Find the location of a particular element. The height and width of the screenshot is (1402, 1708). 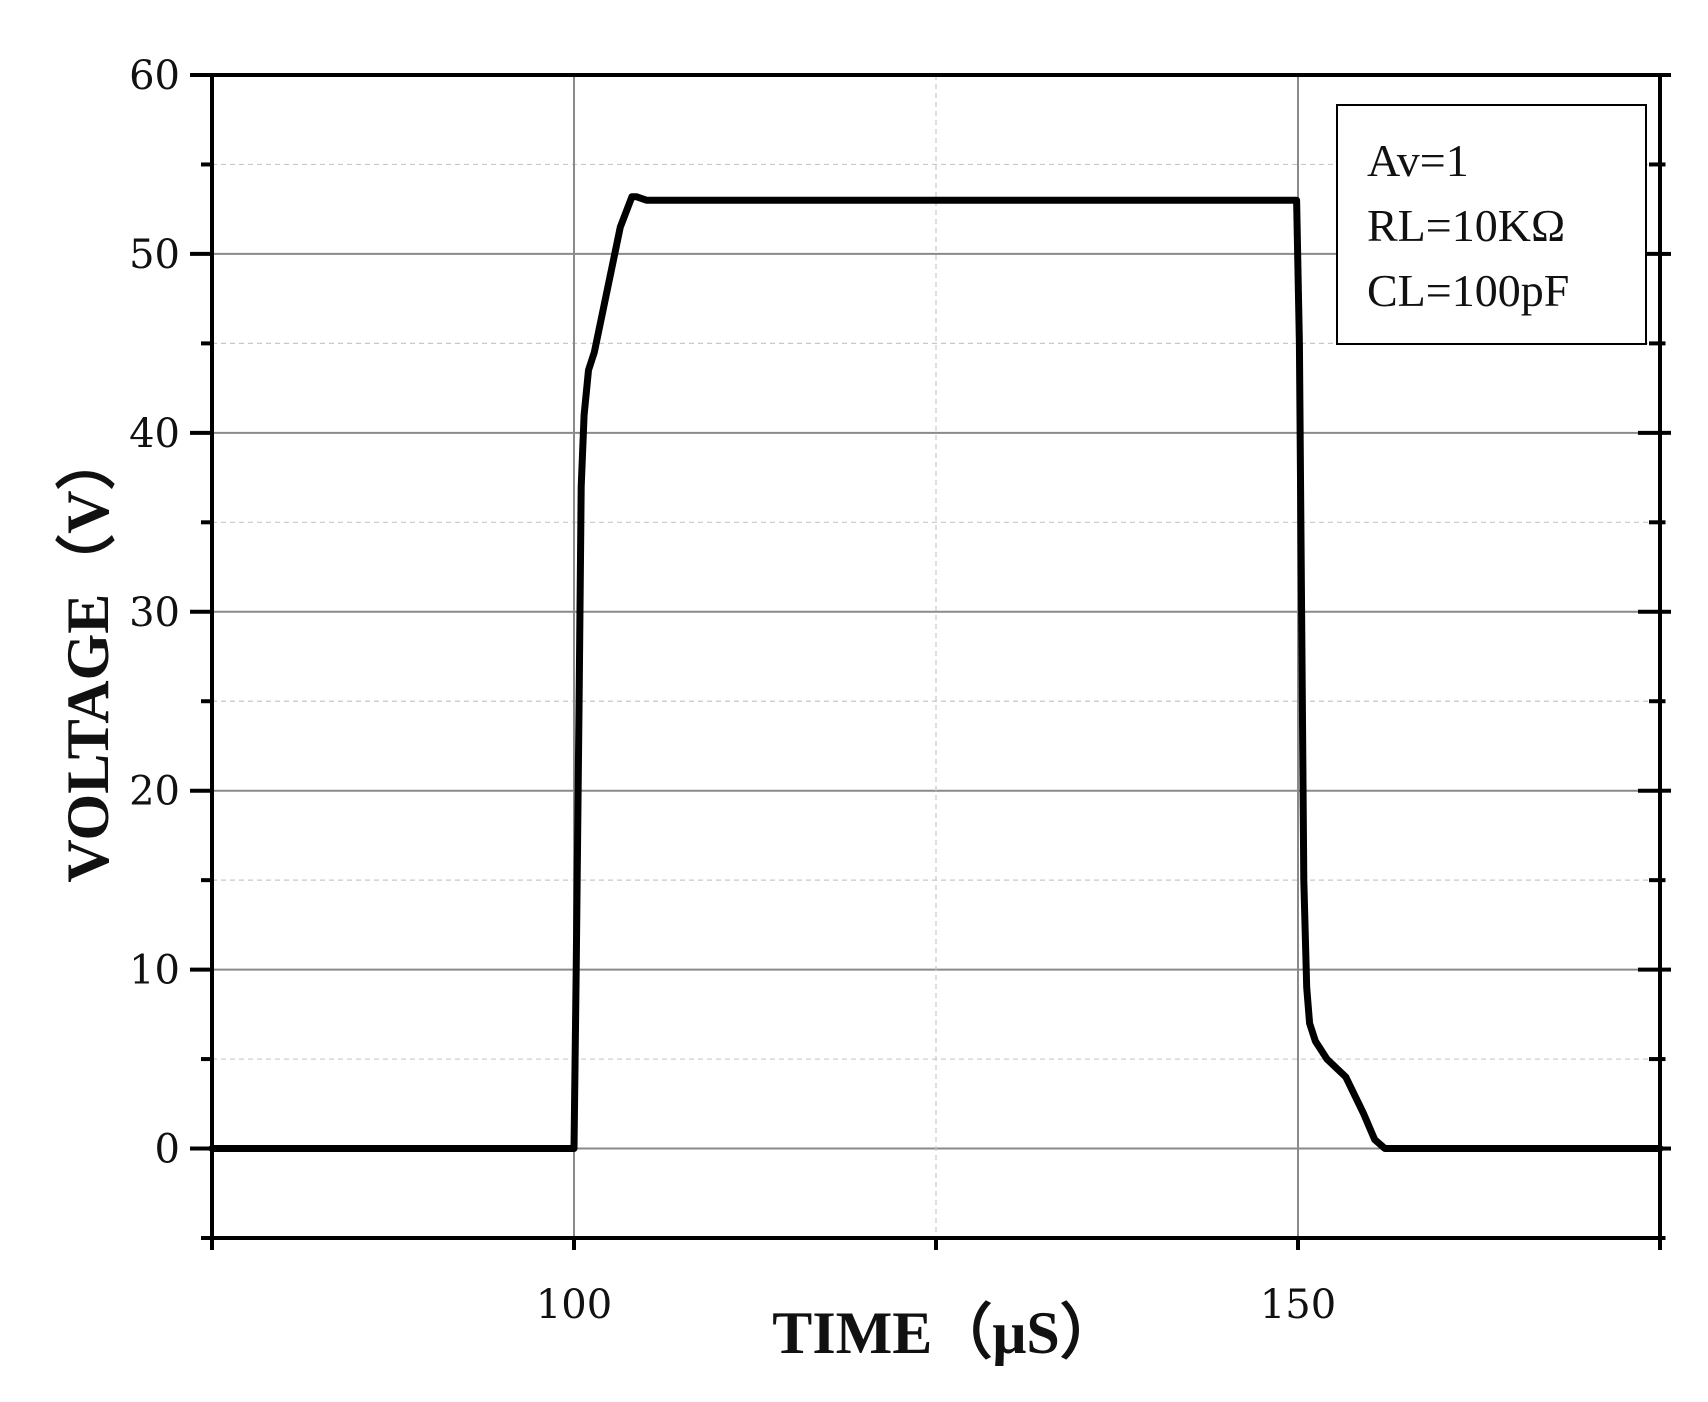

annotation-text: Av=1 is located at coordinates (1418, 160).